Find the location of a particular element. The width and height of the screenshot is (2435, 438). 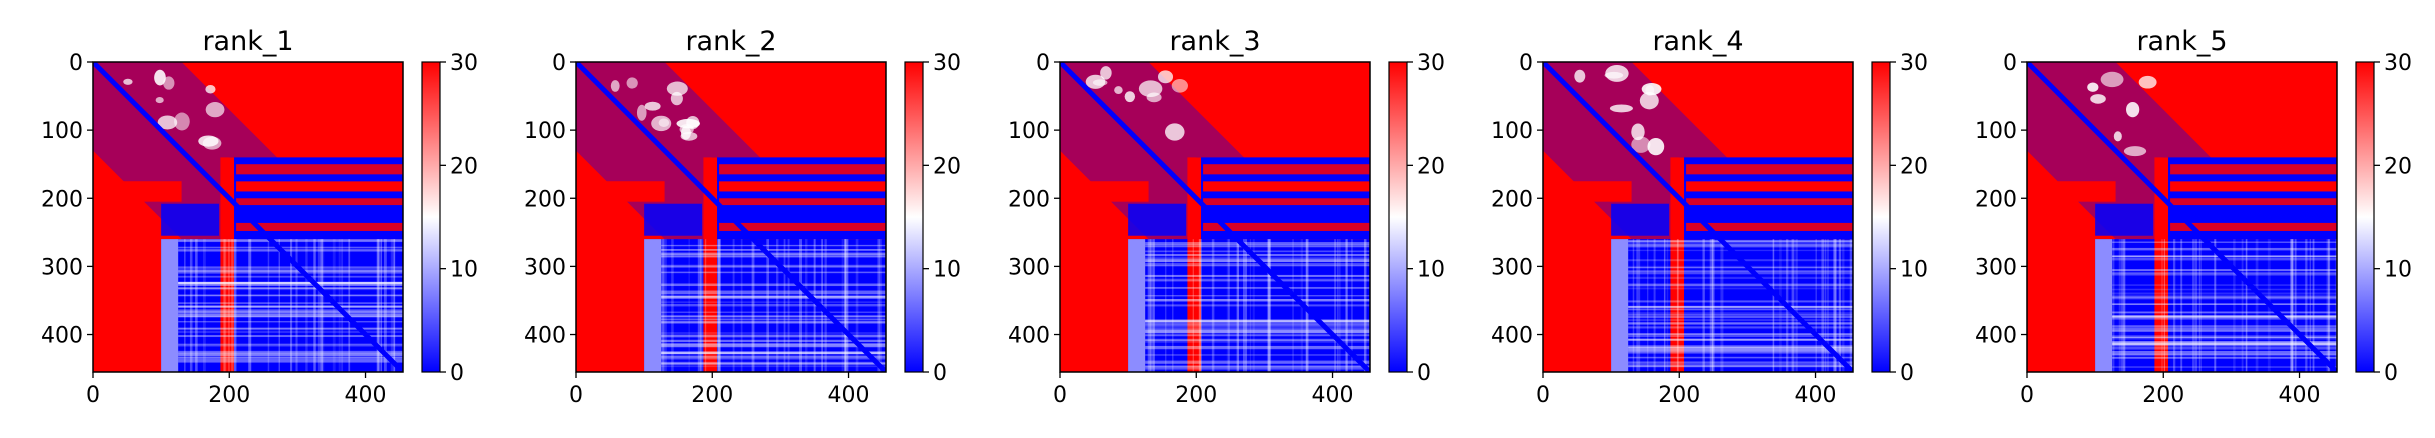

panel-title: rank_2 is located at coordinates (730, 41).